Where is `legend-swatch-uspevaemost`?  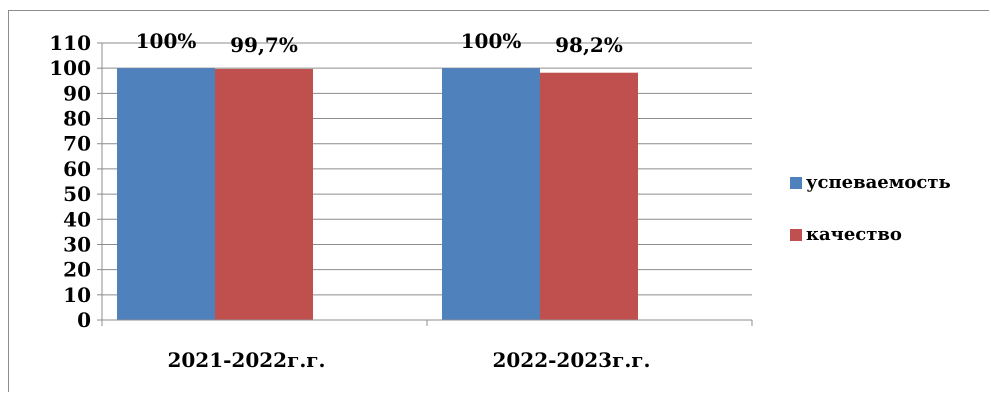
legend-swatch-uspevaemost is located at coordinates (796, 182).